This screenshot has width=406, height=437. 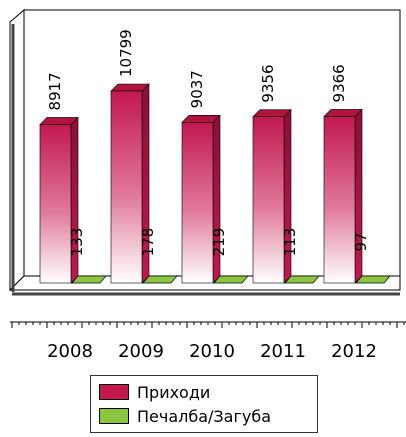 I want to click on legend-swatch-profit, so click(x=114, y=416).